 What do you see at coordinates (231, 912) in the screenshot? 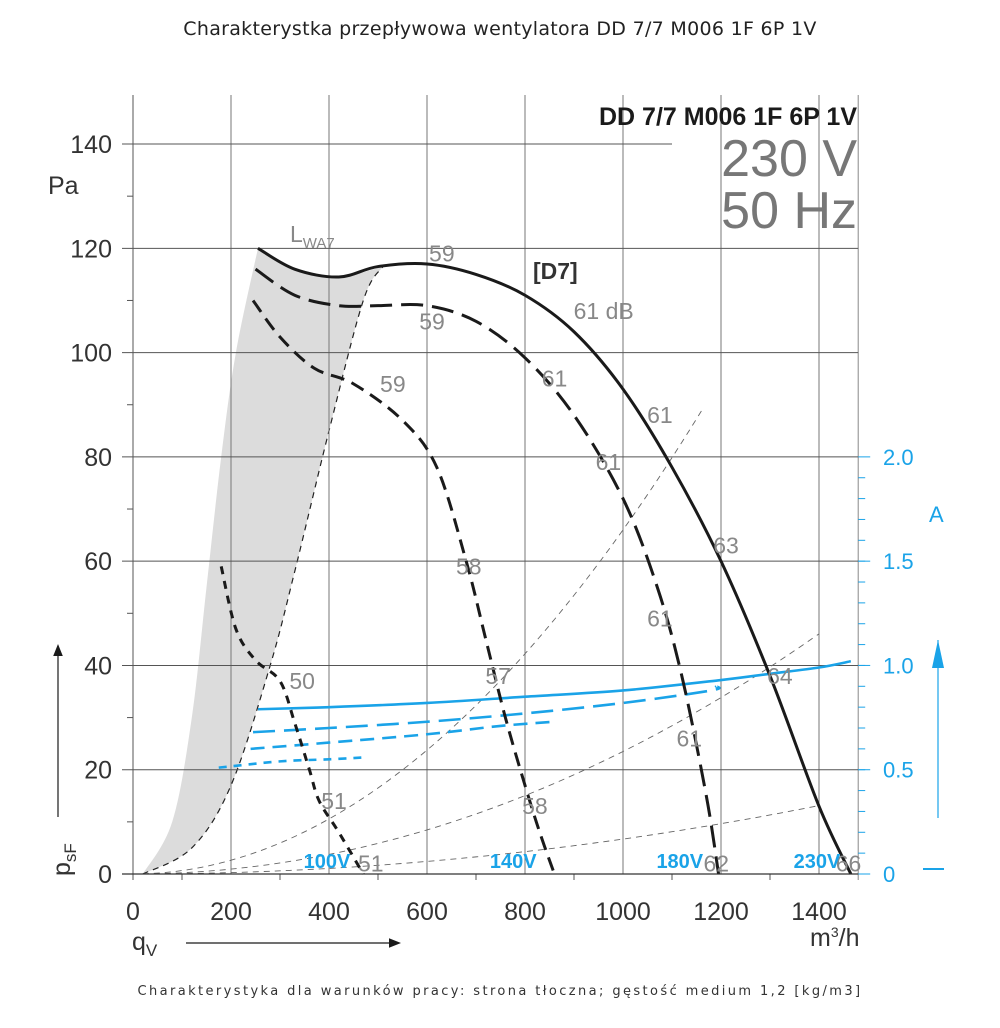
I see `x-tick-label: 200` at bounding box center [231, 912].